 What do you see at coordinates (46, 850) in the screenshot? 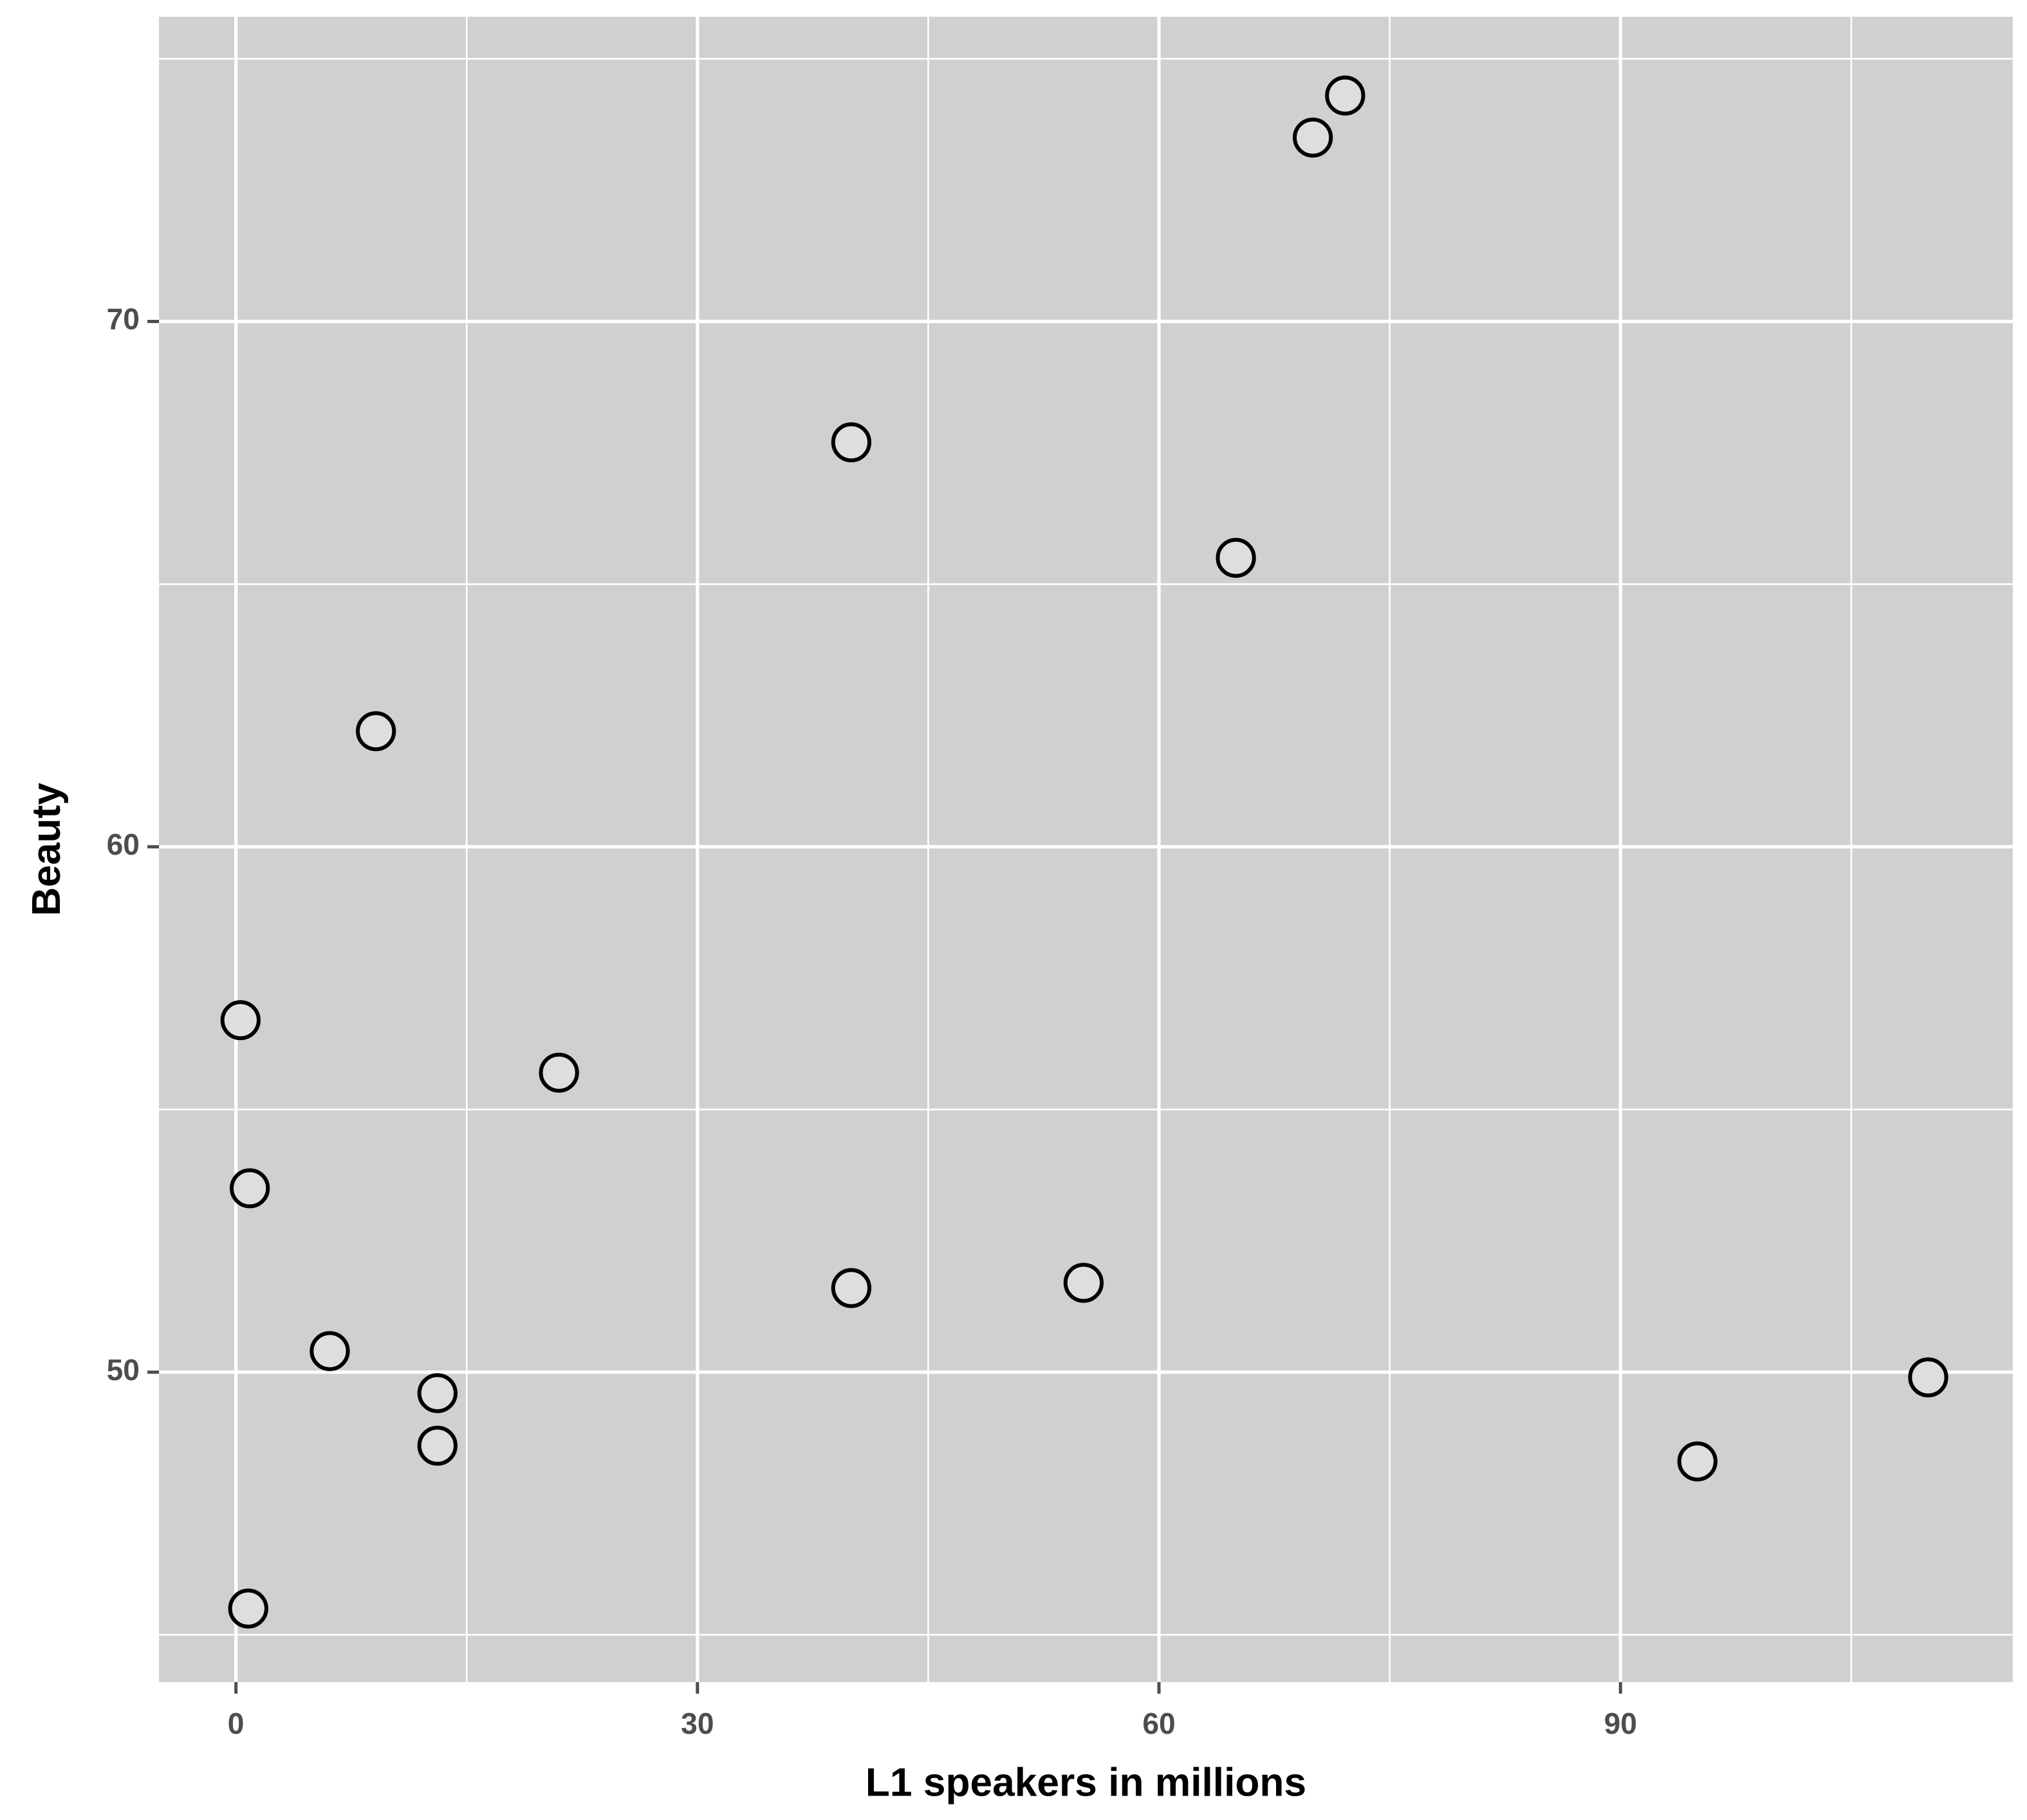
I see `y-axis-title: Beauty` at bounding box center [46, 850].